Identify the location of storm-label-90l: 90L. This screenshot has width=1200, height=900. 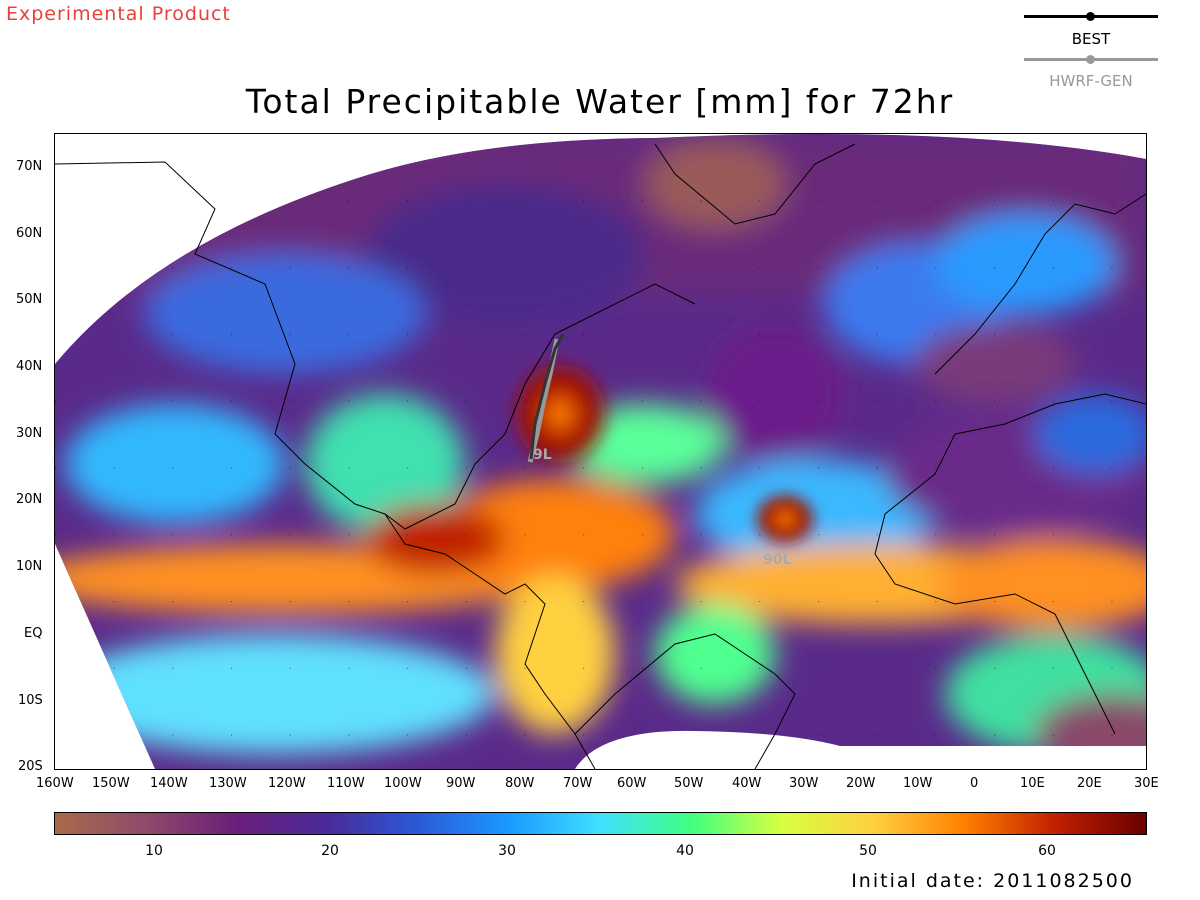
(777, 560).